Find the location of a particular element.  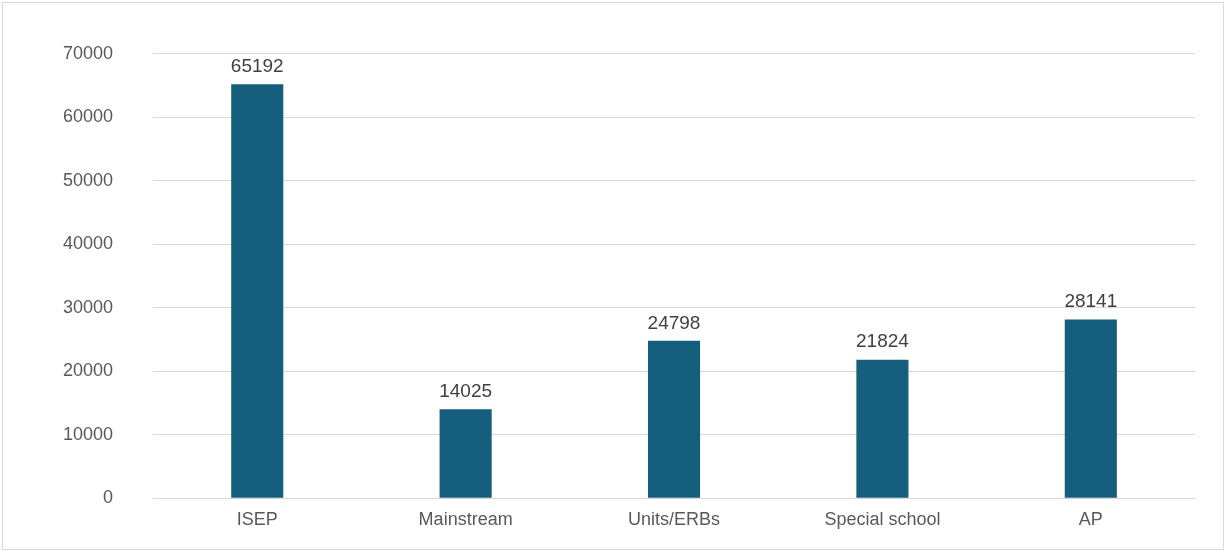

data-label: 21824 is located at coordinates (882, 341).